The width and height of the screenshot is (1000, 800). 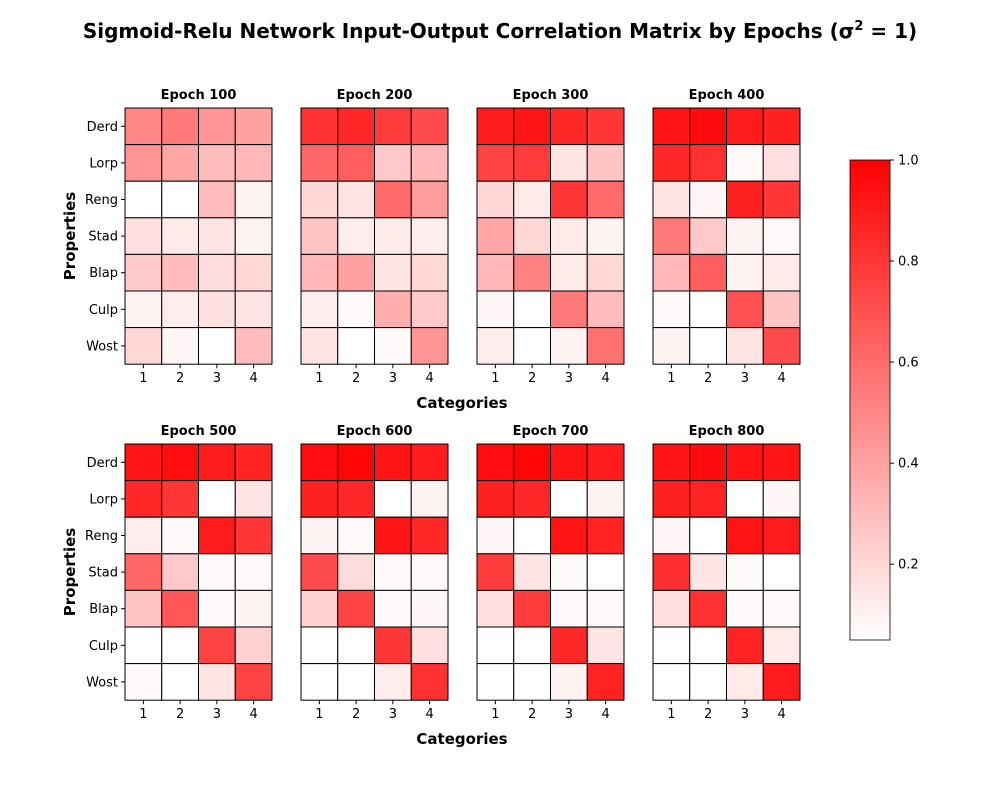 I want to click on chart-title-suffix: = 1), so click(x=890, y=31).